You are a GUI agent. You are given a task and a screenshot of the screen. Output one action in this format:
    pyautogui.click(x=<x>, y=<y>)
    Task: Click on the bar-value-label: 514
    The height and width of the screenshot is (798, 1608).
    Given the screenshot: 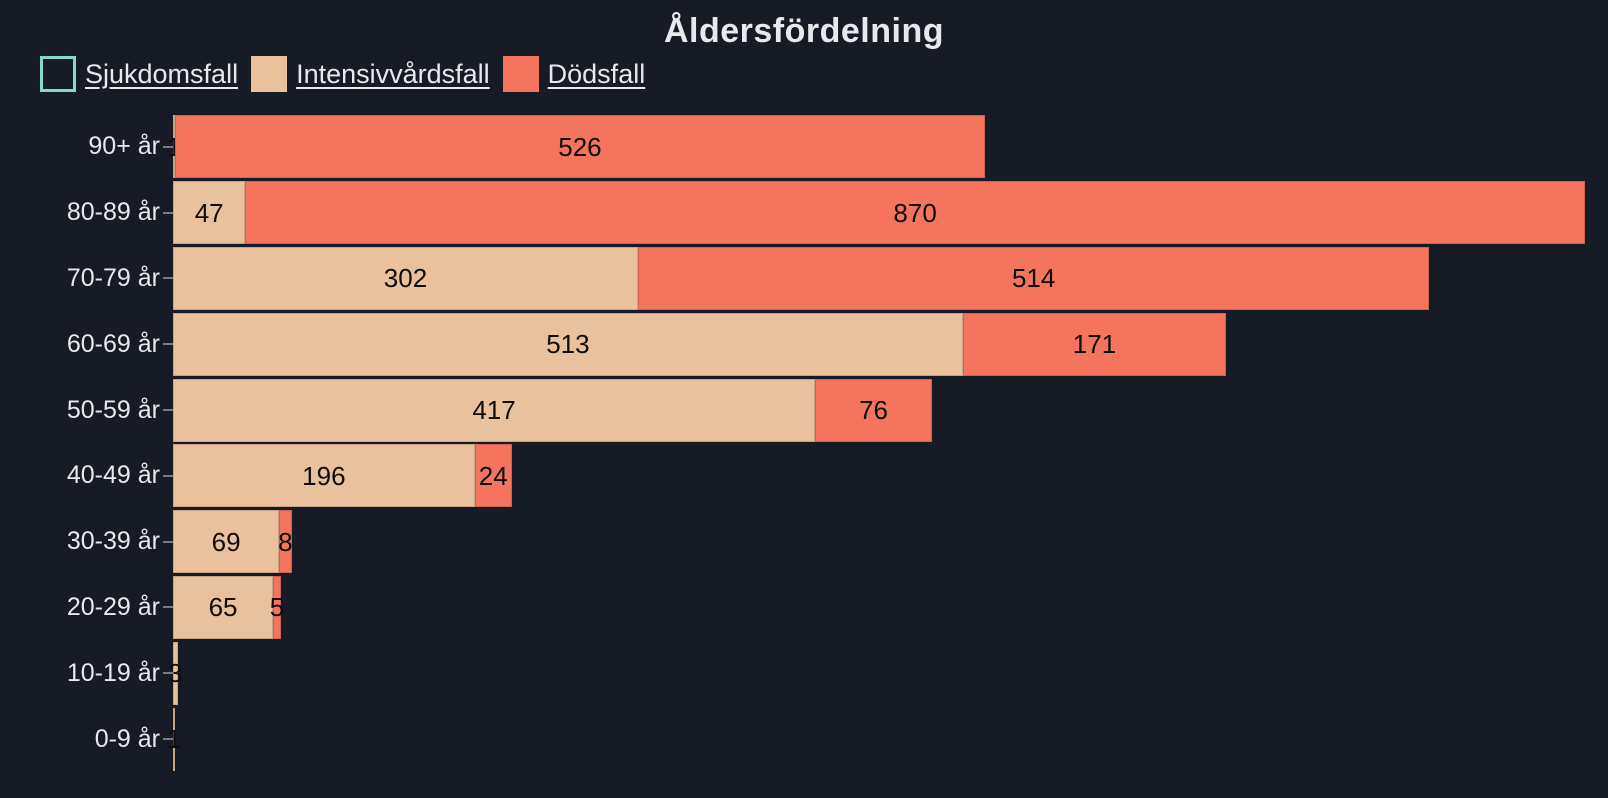 What is the action you would take?
    pyautogui.click(x=1033, y=278)
    